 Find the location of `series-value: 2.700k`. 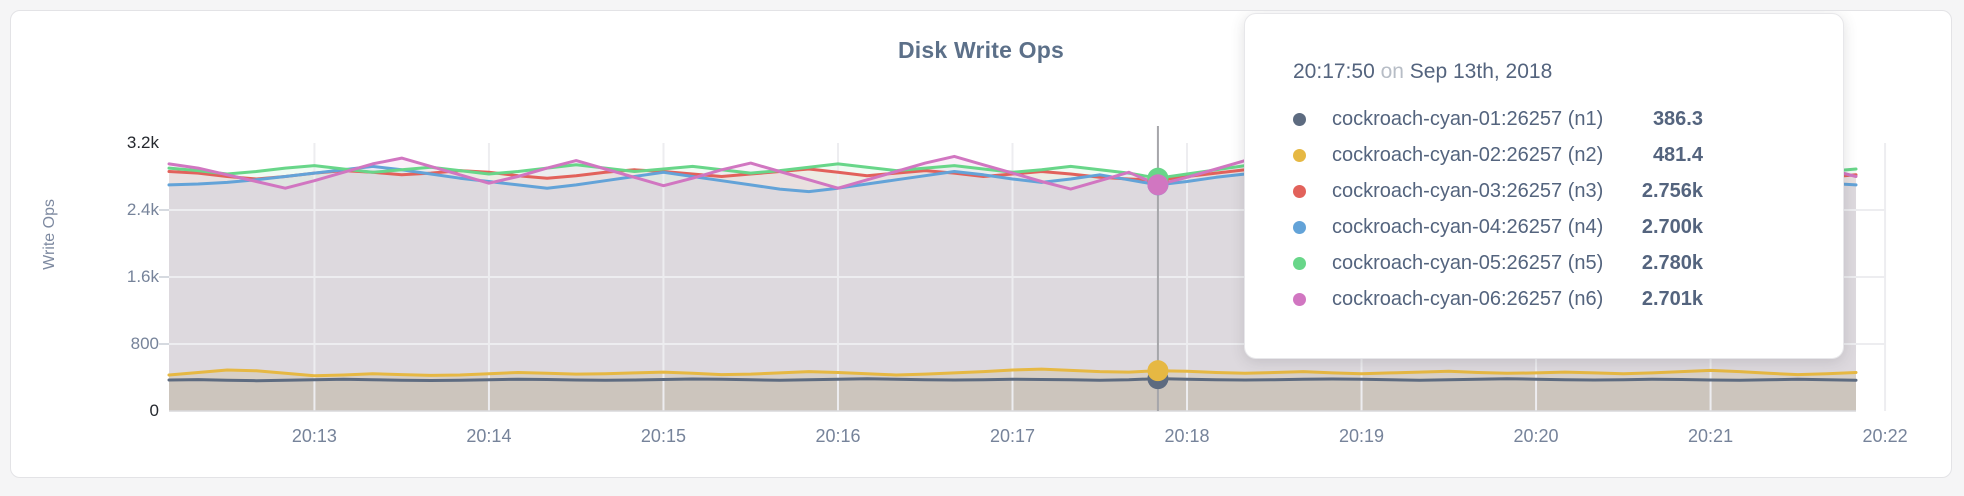

series-value: 2.700k is located at coordinates (1672, 226).